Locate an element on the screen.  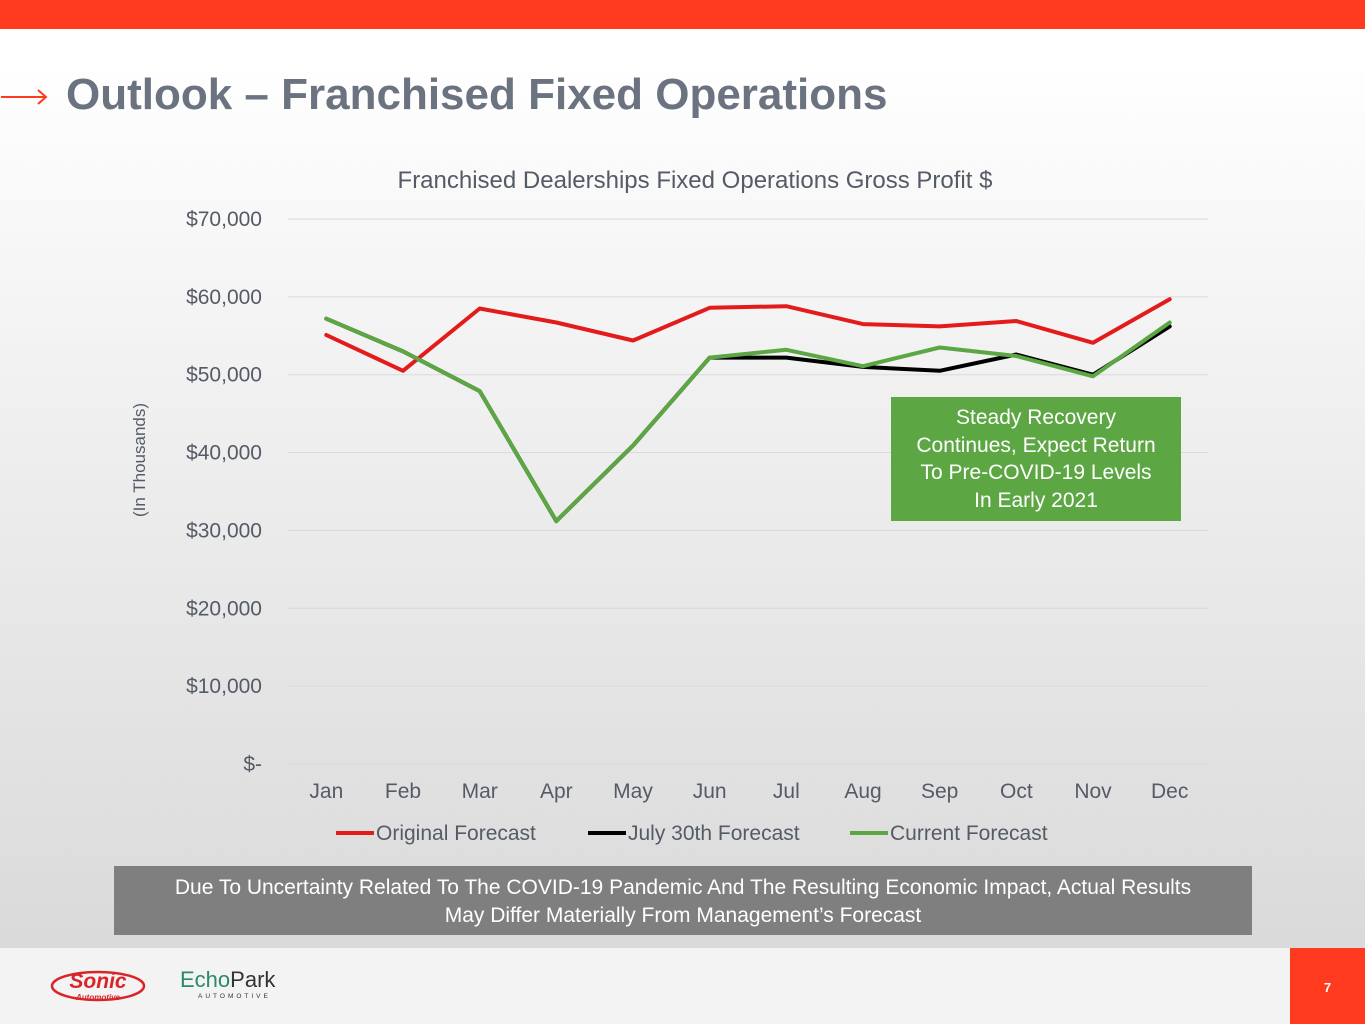
sonic-logo-word: Sonic is located at coordinates (97, 981).